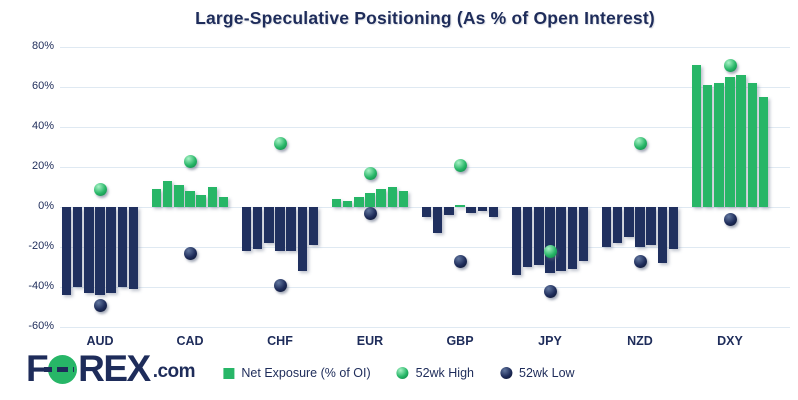 The image size is (798, 400). Describe the element at coordinates (425, 47) in the screenshot. I see `gridline-80%` at that location.